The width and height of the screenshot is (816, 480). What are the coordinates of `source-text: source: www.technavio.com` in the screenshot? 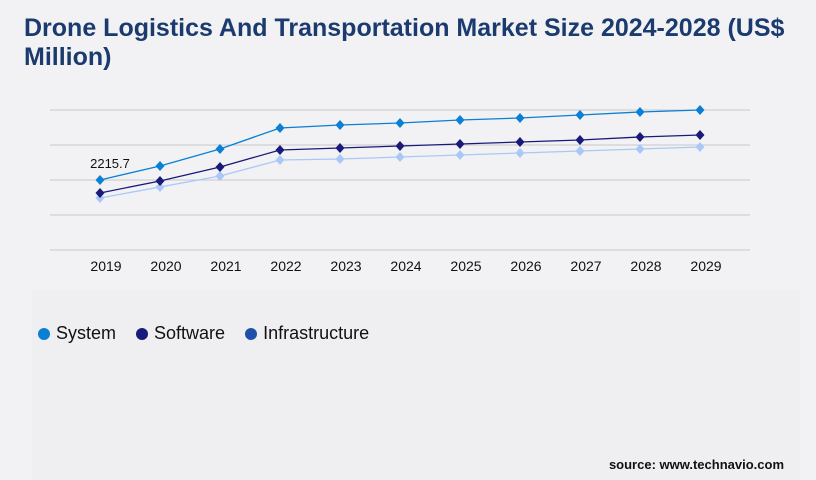 It's located at (696, 464).